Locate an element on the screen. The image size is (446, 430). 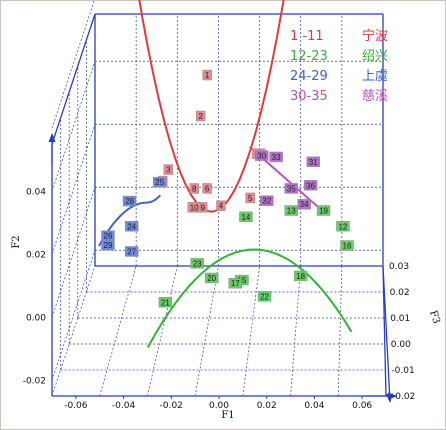
x-tick-label: -0.02 is located at coordinates (171, 406).